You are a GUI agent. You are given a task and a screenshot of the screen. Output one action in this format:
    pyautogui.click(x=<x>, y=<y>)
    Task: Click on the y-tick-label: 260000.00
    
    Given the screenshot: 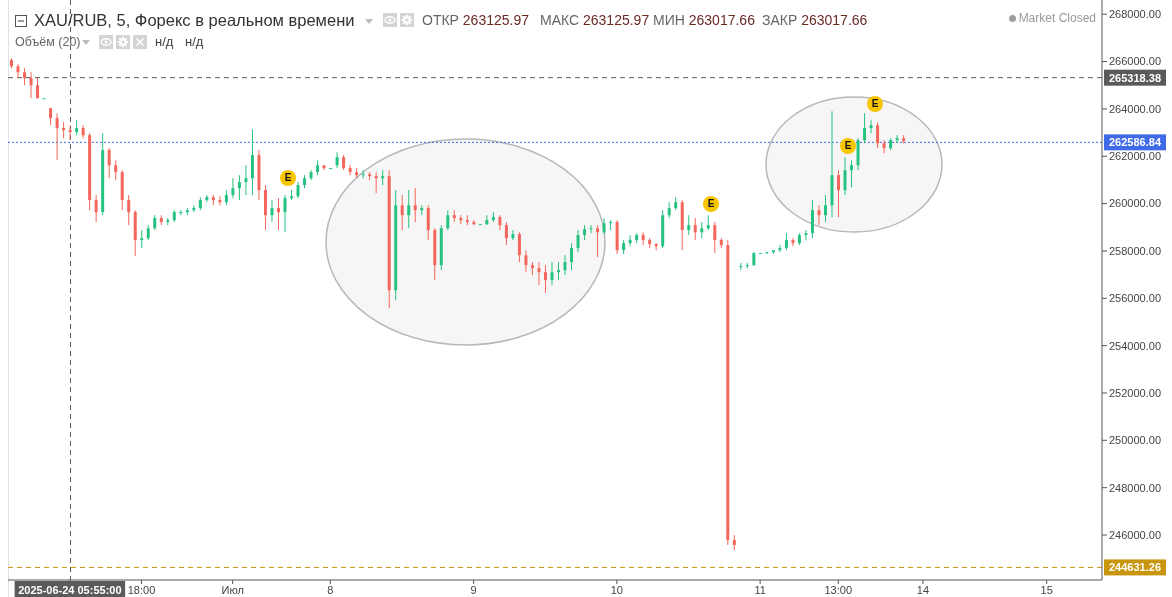 What is the action you would take?
    pyautogui.click(x=1135, y=203)
    